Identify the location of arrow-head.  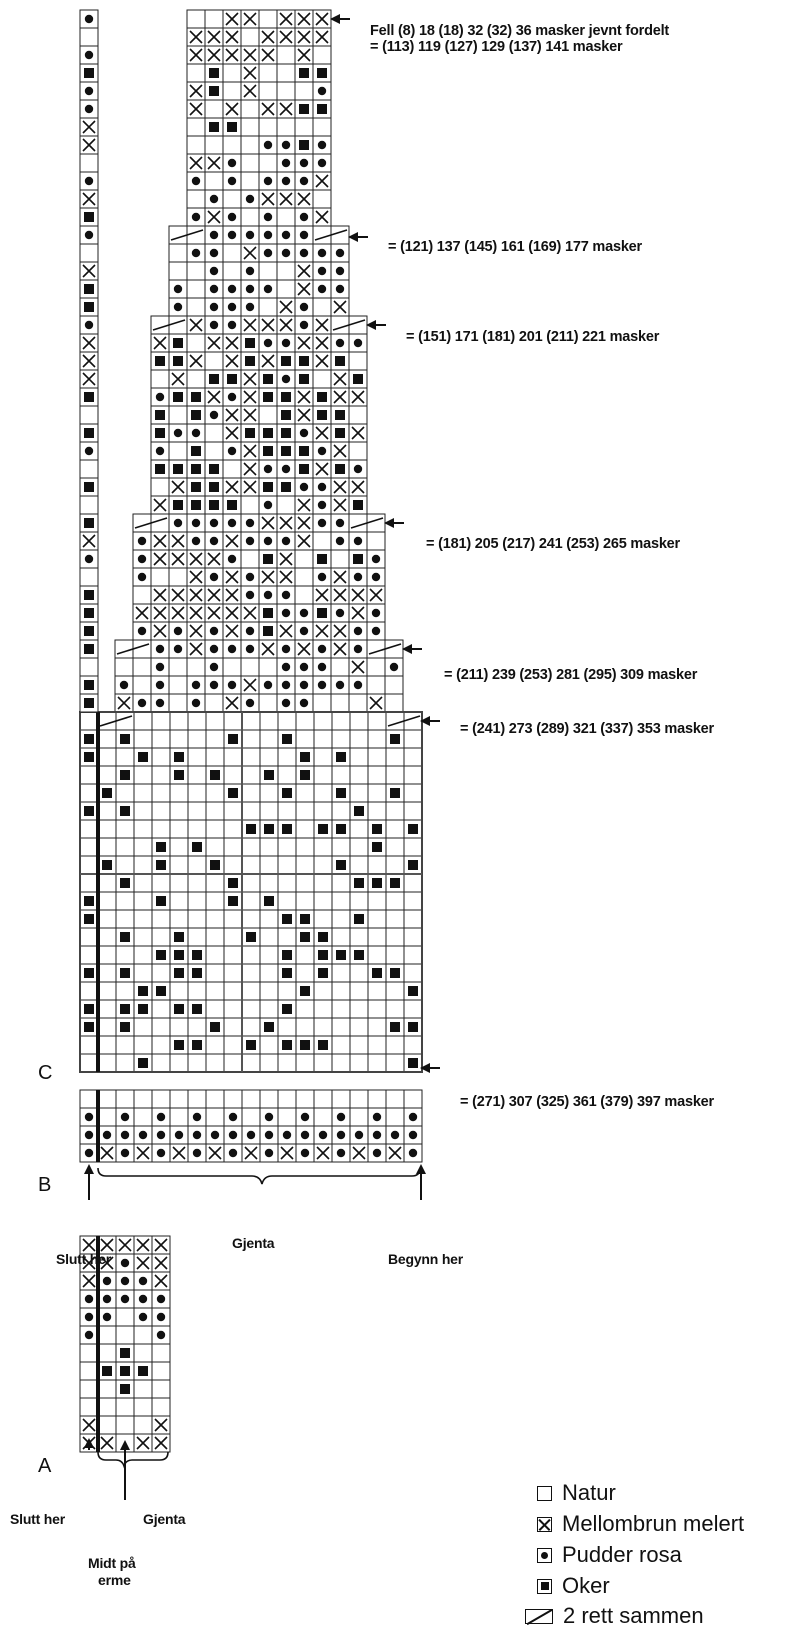
(335, 19).